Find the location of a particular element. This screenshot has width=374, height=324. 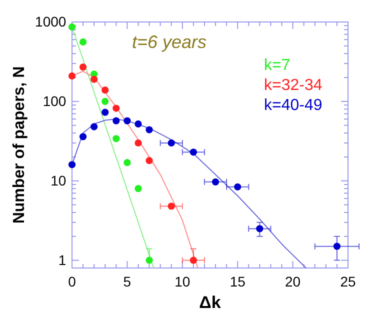

y-axis-title: Number of papers, N is located at coordinates (19, 145).